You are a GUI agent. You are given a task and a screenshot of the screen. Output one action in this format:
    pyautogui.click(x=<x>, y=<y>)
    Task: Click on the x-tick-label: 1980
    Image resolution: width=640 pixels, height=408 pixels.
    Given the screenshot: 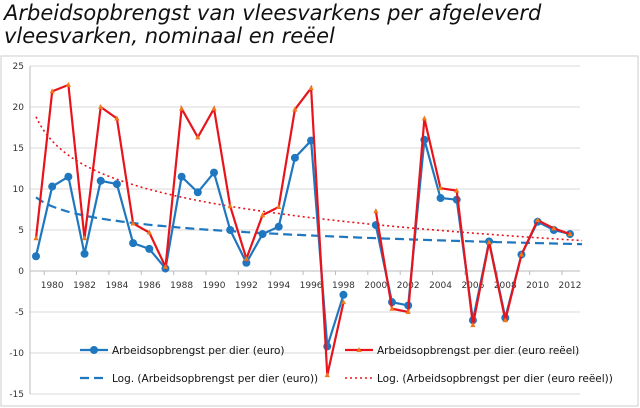 What is the action you would take?
    pyautogui.click(x=52, y=286)
    